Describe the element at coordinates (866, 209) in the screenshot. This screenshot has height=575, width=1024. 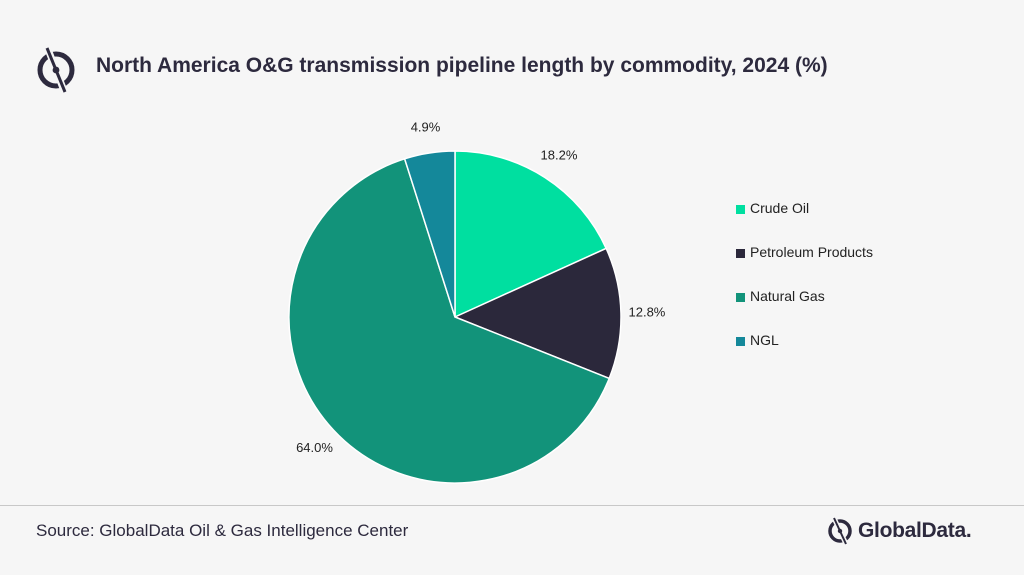
I see `legend-item-crude-oil: Crude Oil` at that location.